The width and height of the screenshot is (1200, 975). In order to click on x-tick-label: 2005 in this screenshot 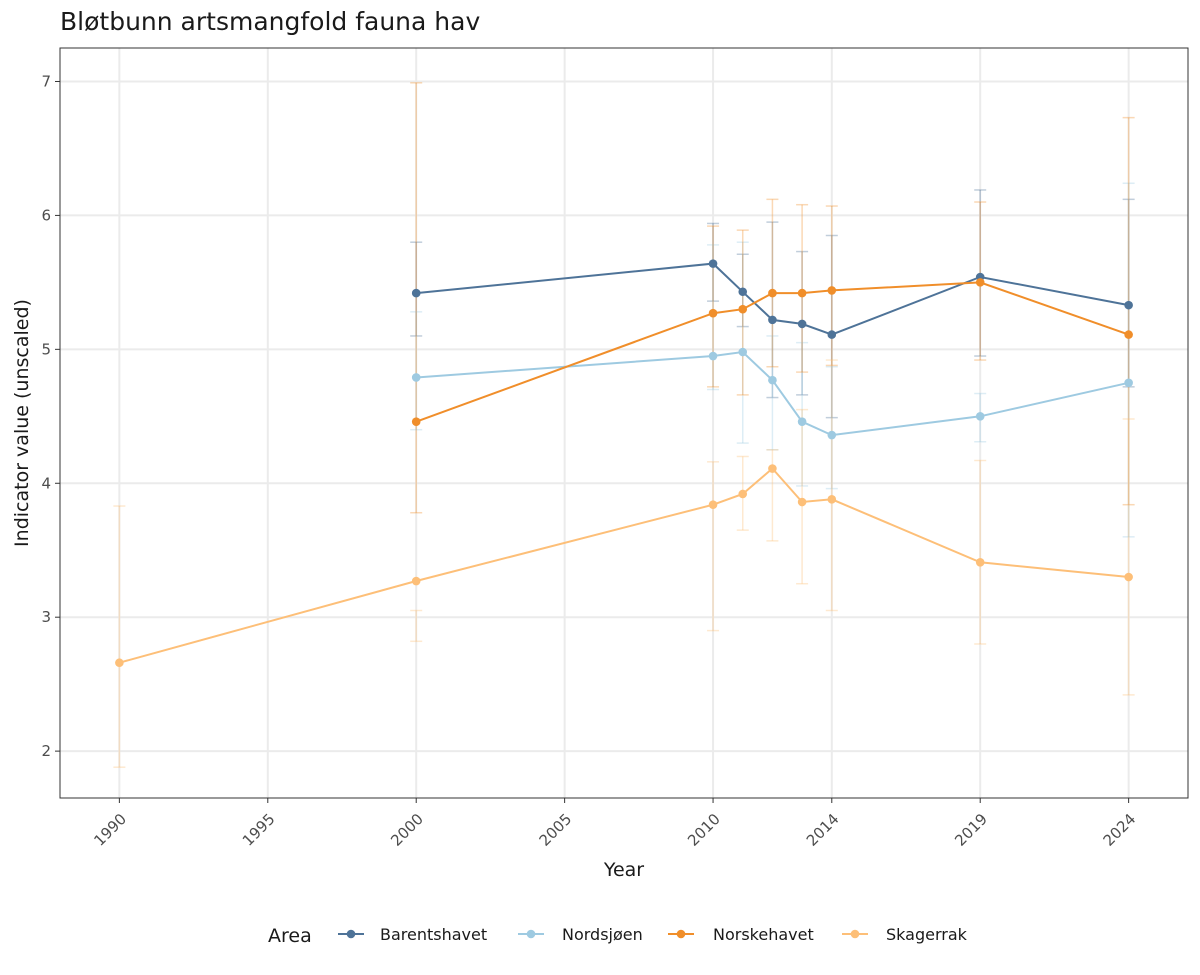, I will do `click(556, 830)`.